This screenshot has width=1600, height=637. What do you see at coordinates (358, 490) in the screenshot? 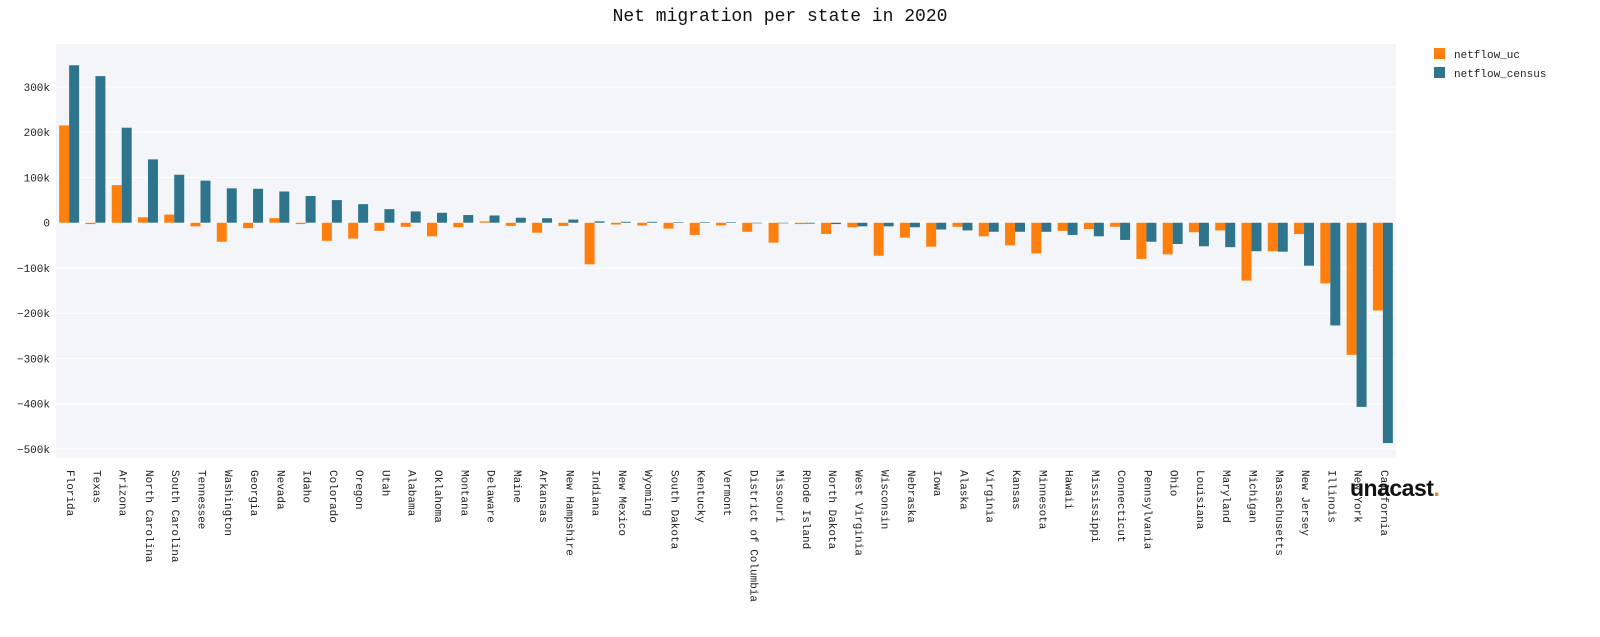
I see `x-tick-label: Oregon` at bounding box center [358, 490].